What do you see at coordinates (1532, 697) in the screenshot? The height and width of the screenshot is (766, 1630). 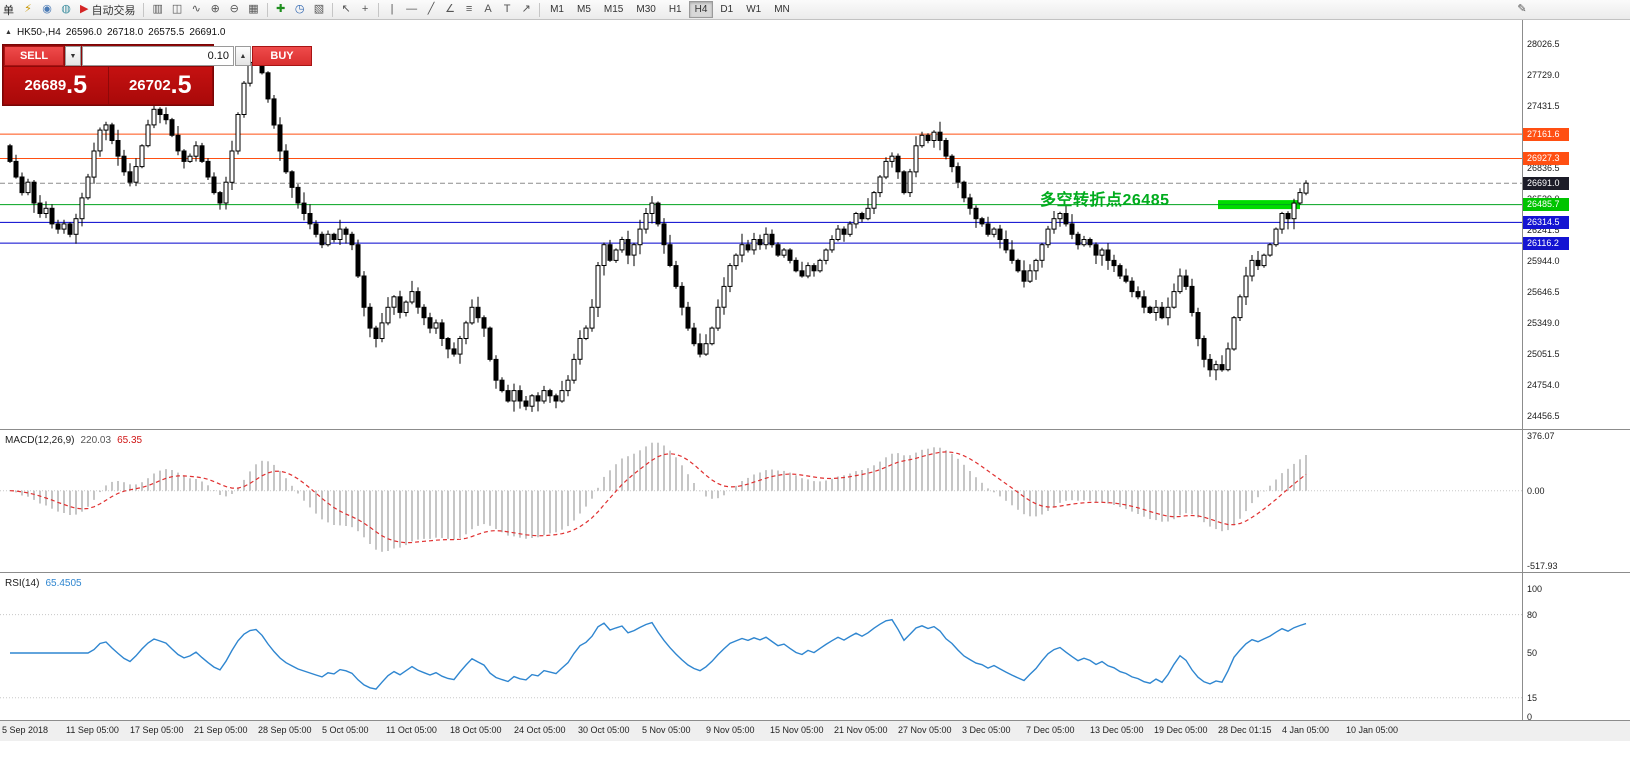 I see `rsi-axis-label: 15` at bounding box center [1532, 697].